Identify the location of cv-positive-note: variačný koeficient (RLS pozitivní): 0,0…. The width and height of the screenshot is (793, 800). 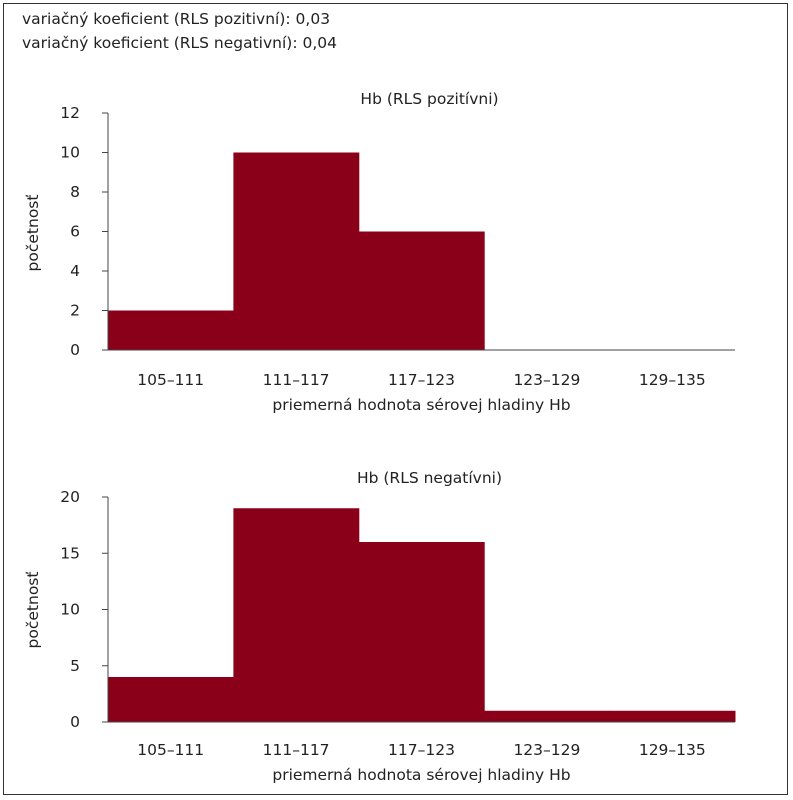
(176, 19).